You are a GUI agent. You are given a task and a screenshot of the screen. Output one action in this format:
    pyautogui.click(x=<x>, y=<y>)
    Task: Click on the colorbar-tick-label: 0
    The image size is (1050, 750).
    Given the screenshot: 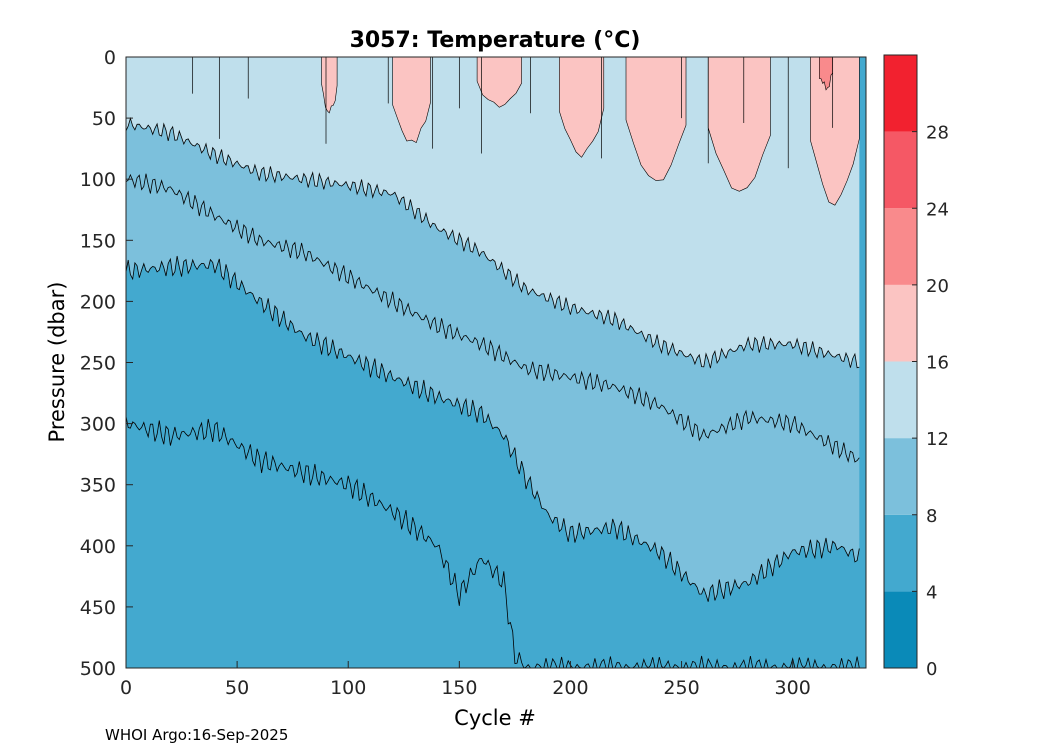 What is the action you would take?
    pyautogui.click(x=931, y=669)
    